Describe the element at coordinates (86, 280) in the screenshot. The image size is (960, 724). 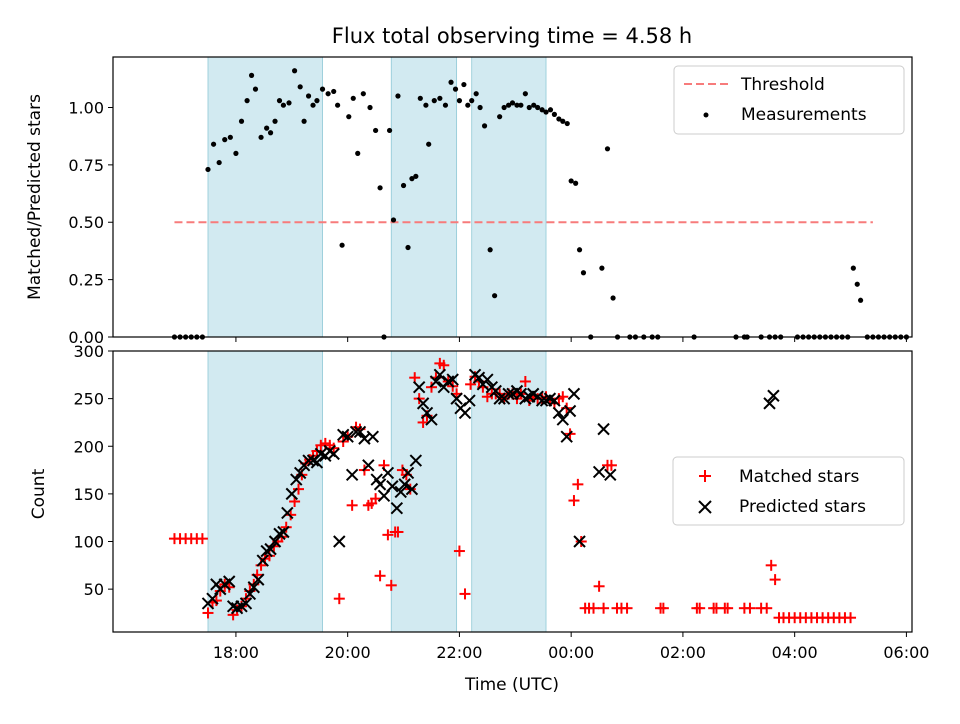
I see `top-ytick-label-1: 0.25` at that location.